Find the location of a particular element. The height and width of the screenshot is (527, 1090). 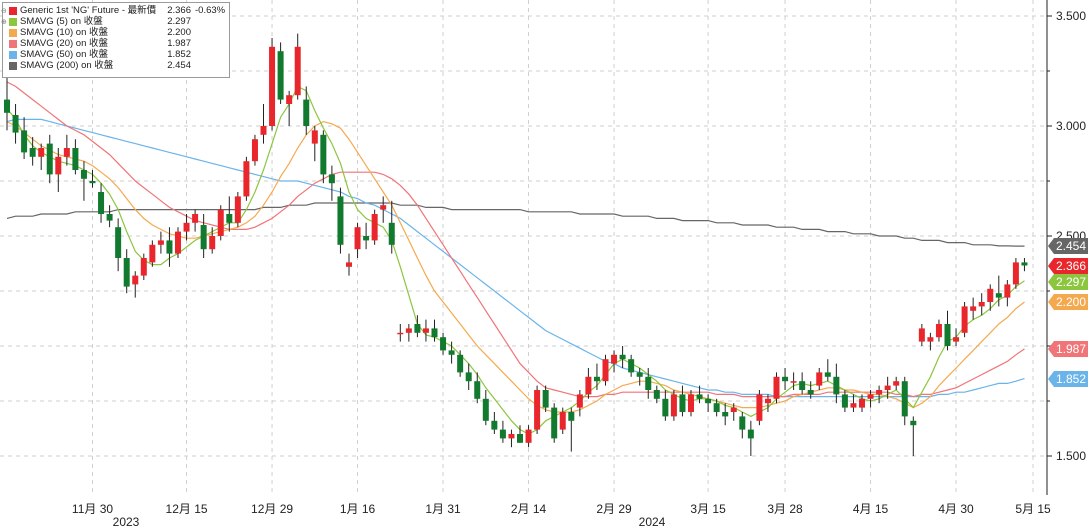

legend-item: SMAVG (10) on 收盤 2.200 is located at coordinates (117, 32).